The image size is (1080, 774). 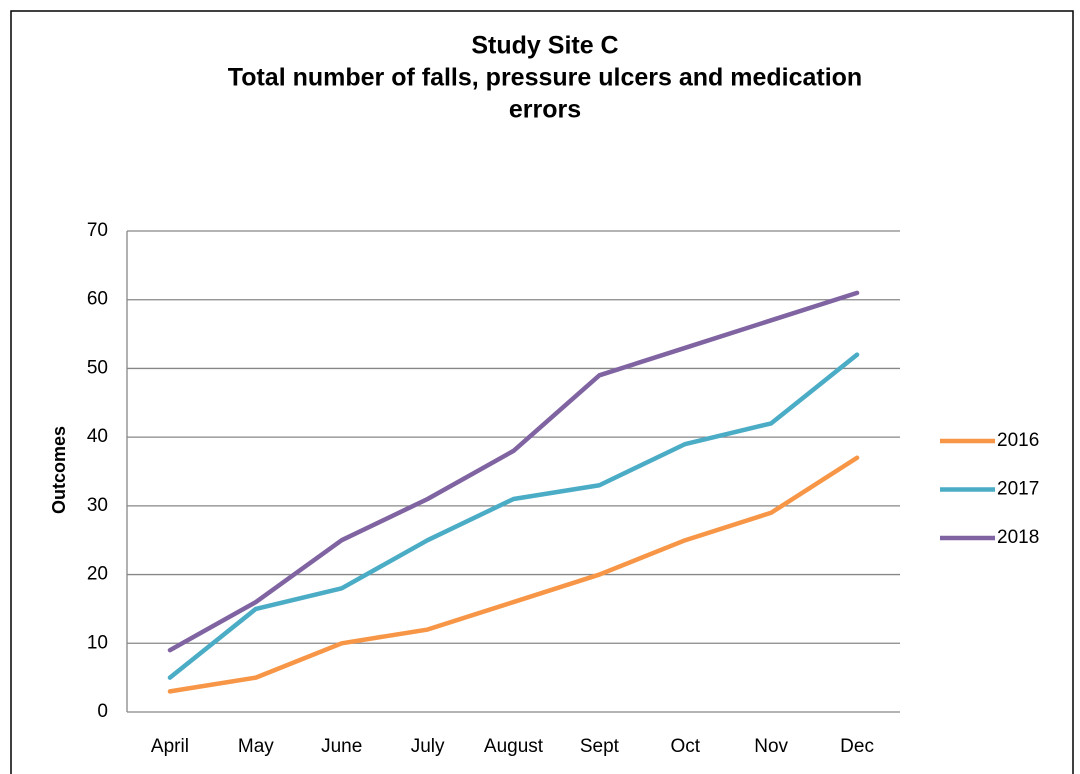 What do you see at coordinates (545, 110) in the screenshot?
I see `chart-title: errors` at bounding box center [545, 110].